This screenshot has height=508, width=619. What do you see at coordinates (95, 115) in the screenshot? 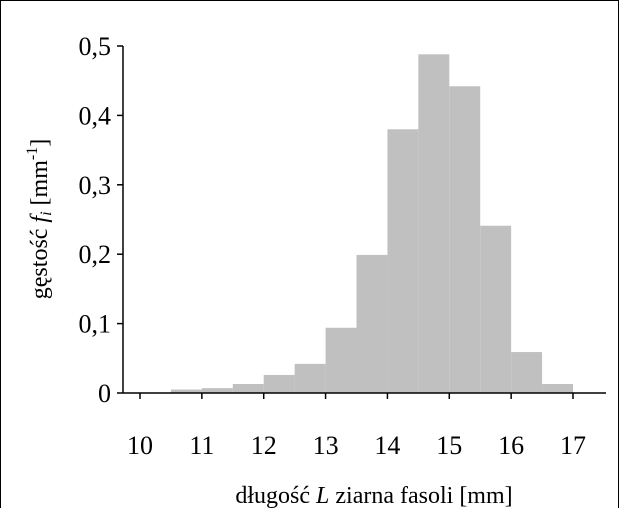
I see `y-tick-label-4: 0,4` at bounding box center [95, 115].